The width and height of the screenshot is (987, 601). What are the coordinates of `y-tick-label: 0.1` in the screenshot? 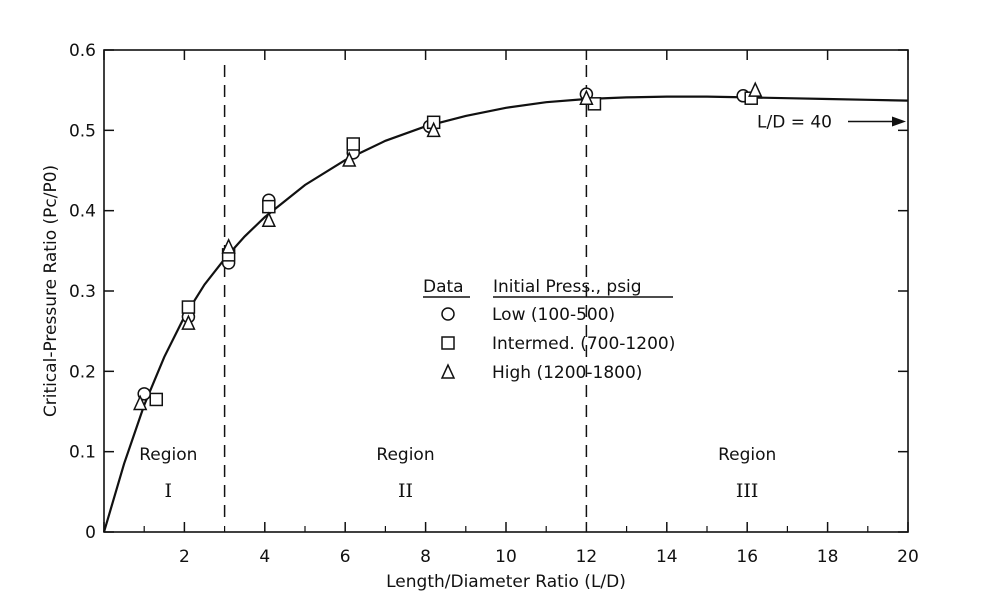 It's located at (82, 453).